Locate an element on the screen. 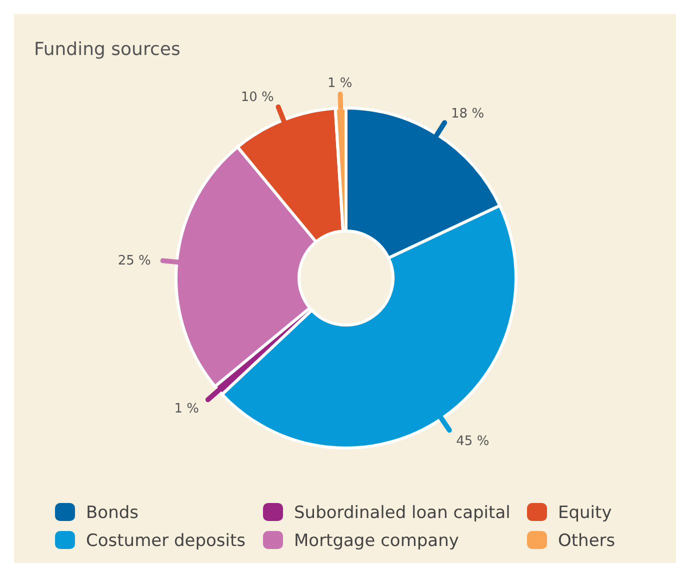 The width and height of the screenshot is (677, 563). legend-label: Equity is located at coordinates (585, 513).